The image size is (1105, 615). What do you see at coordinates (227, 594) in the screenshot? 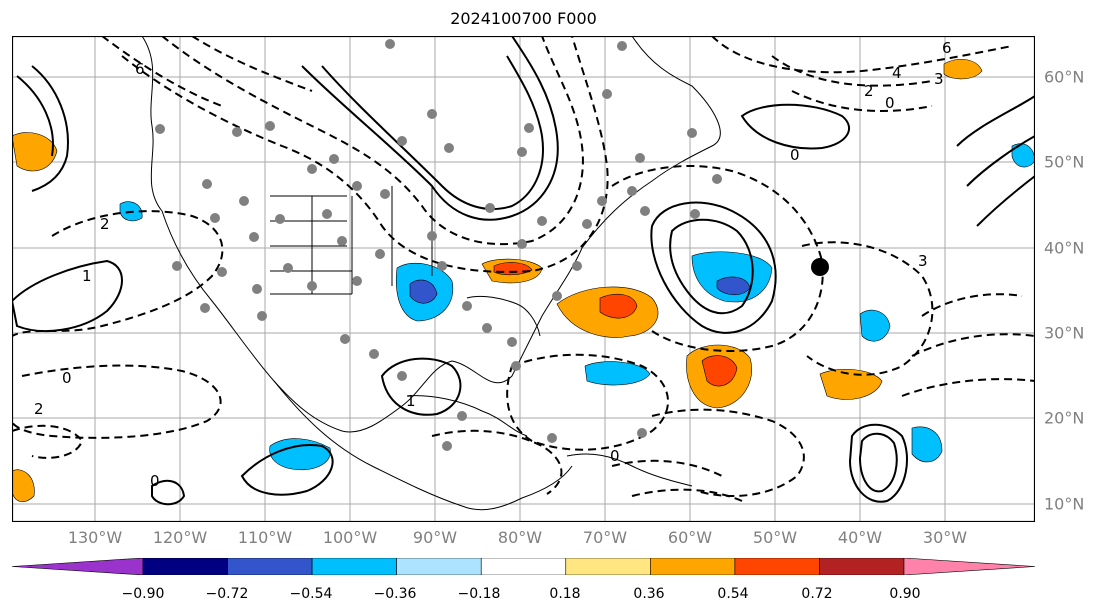
I see `colorbar-tick: −0.72` at bounding box center [227, 594].